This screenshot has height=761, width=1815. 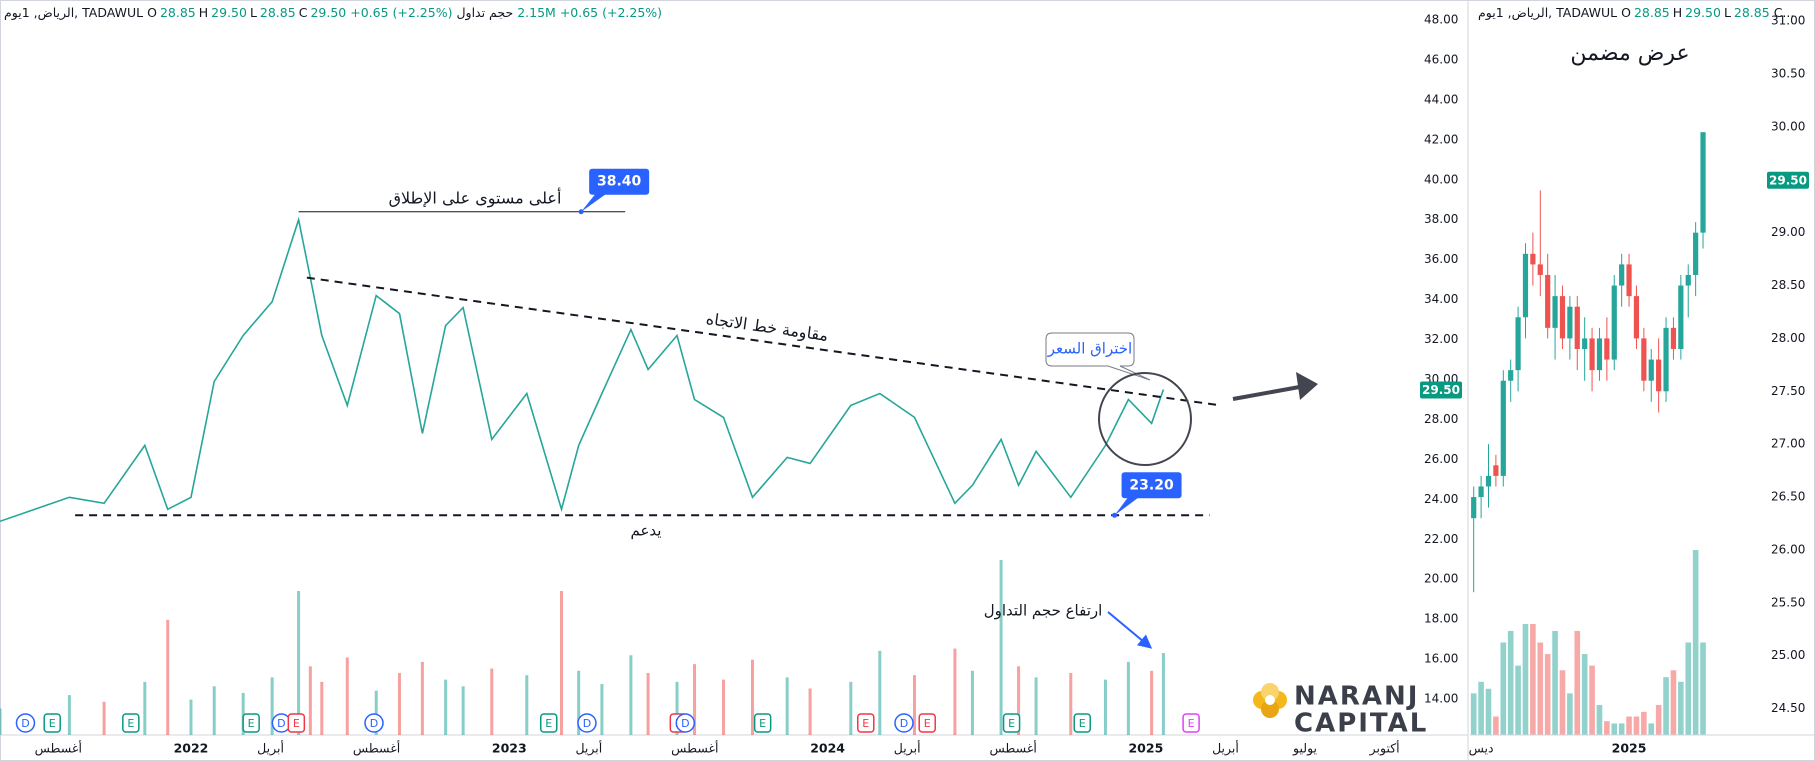 I want to click on price-label-tail, so click(x=1128, y=505).